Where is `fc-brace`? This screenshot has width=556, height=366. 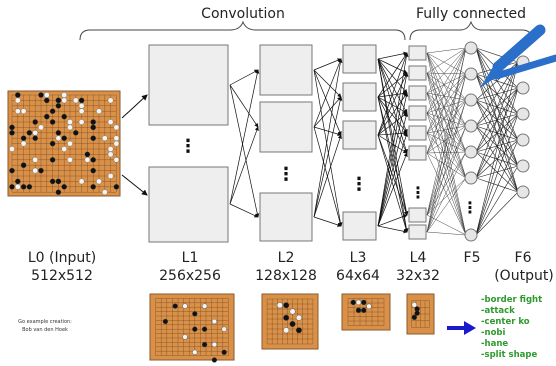 fc-brace is located at coordinates (471, 30).